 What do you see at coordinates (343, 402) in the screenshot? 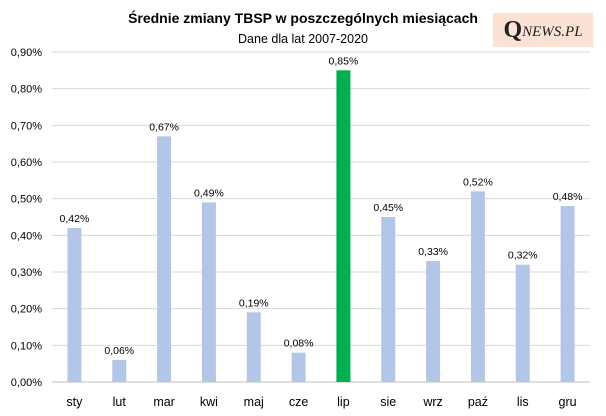
I see `x-tick-label-lip: lip` at bounding box center [343, 402].